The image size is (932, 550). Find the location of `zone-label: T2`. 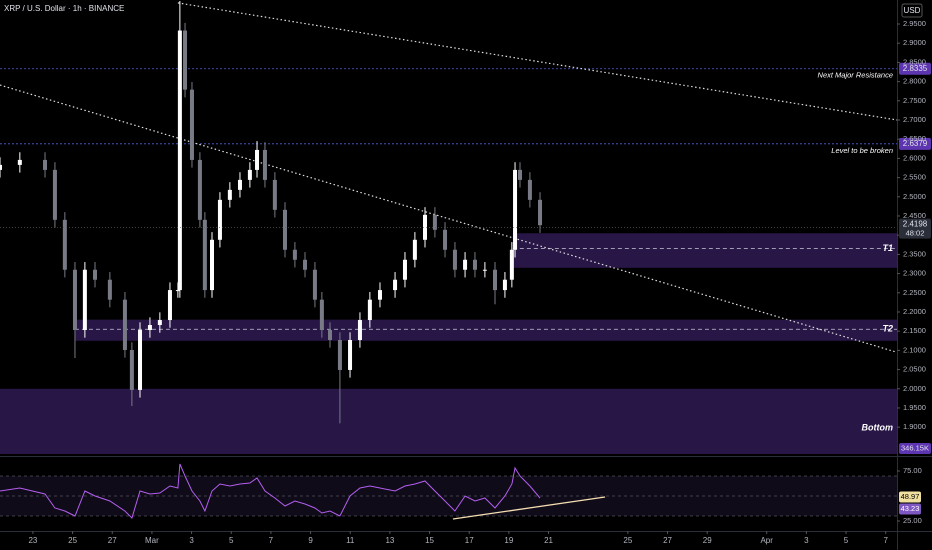

zone-label: T2 is located at coordinates (887, 329).